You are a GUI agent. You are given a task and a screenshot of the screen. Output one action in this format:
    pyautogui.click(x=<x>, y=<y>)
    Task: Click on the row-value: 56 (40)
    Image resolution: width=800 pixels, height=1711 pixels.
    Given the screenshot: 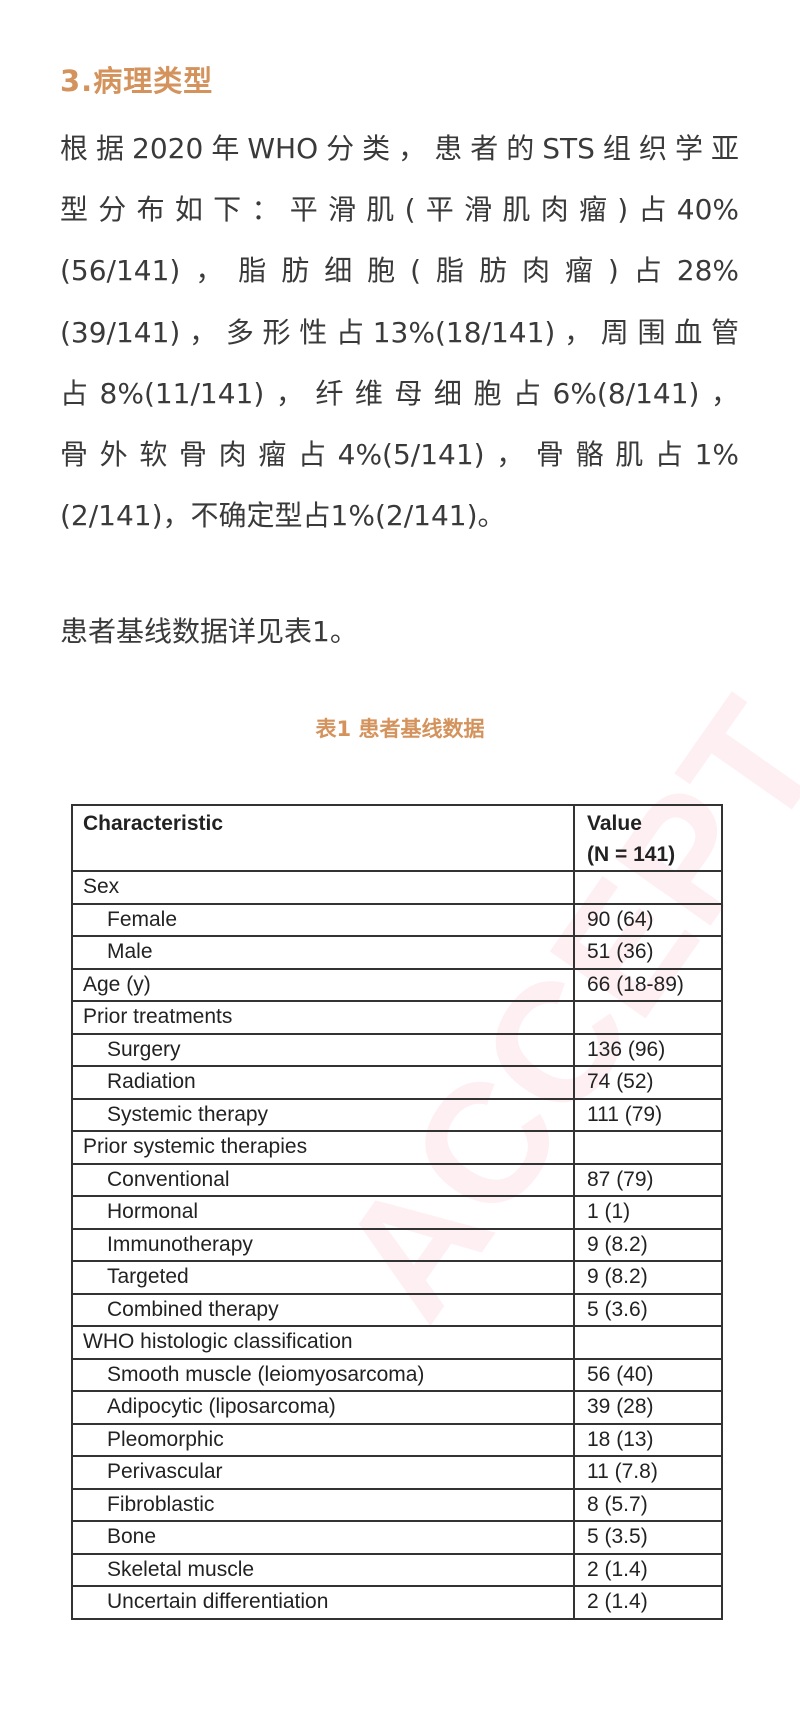 What is the action you would take?
    pyautogui.click(x=648, y=1374)
    